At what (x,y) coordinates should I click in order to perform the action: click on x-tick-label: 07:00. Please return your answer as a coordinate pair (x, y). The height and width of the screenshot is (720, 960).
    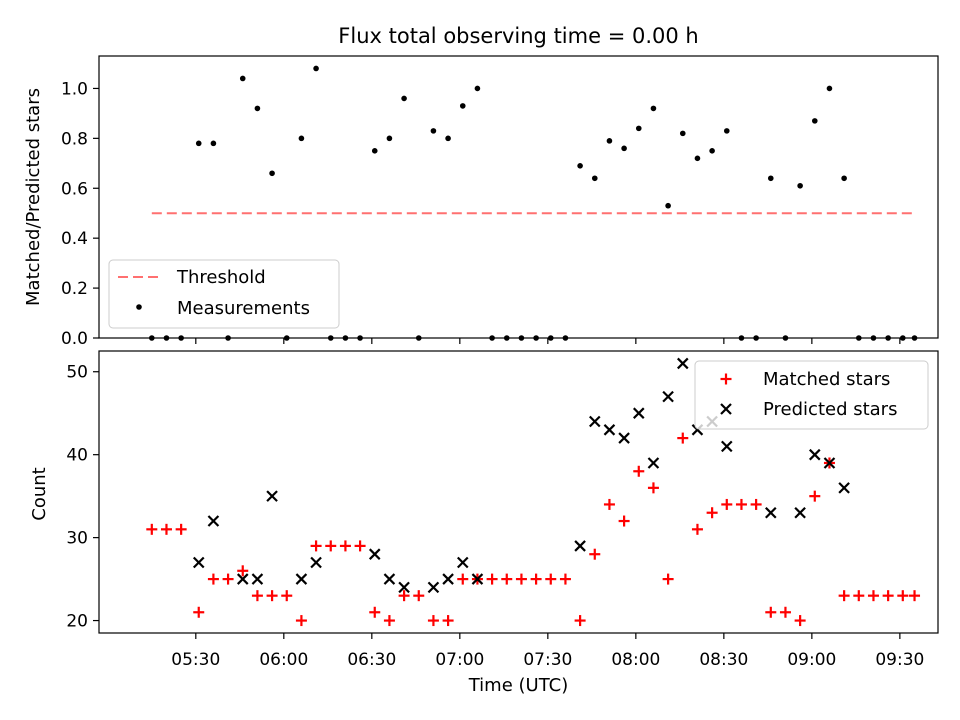
    Looking at the image, I should click on (459, 660).